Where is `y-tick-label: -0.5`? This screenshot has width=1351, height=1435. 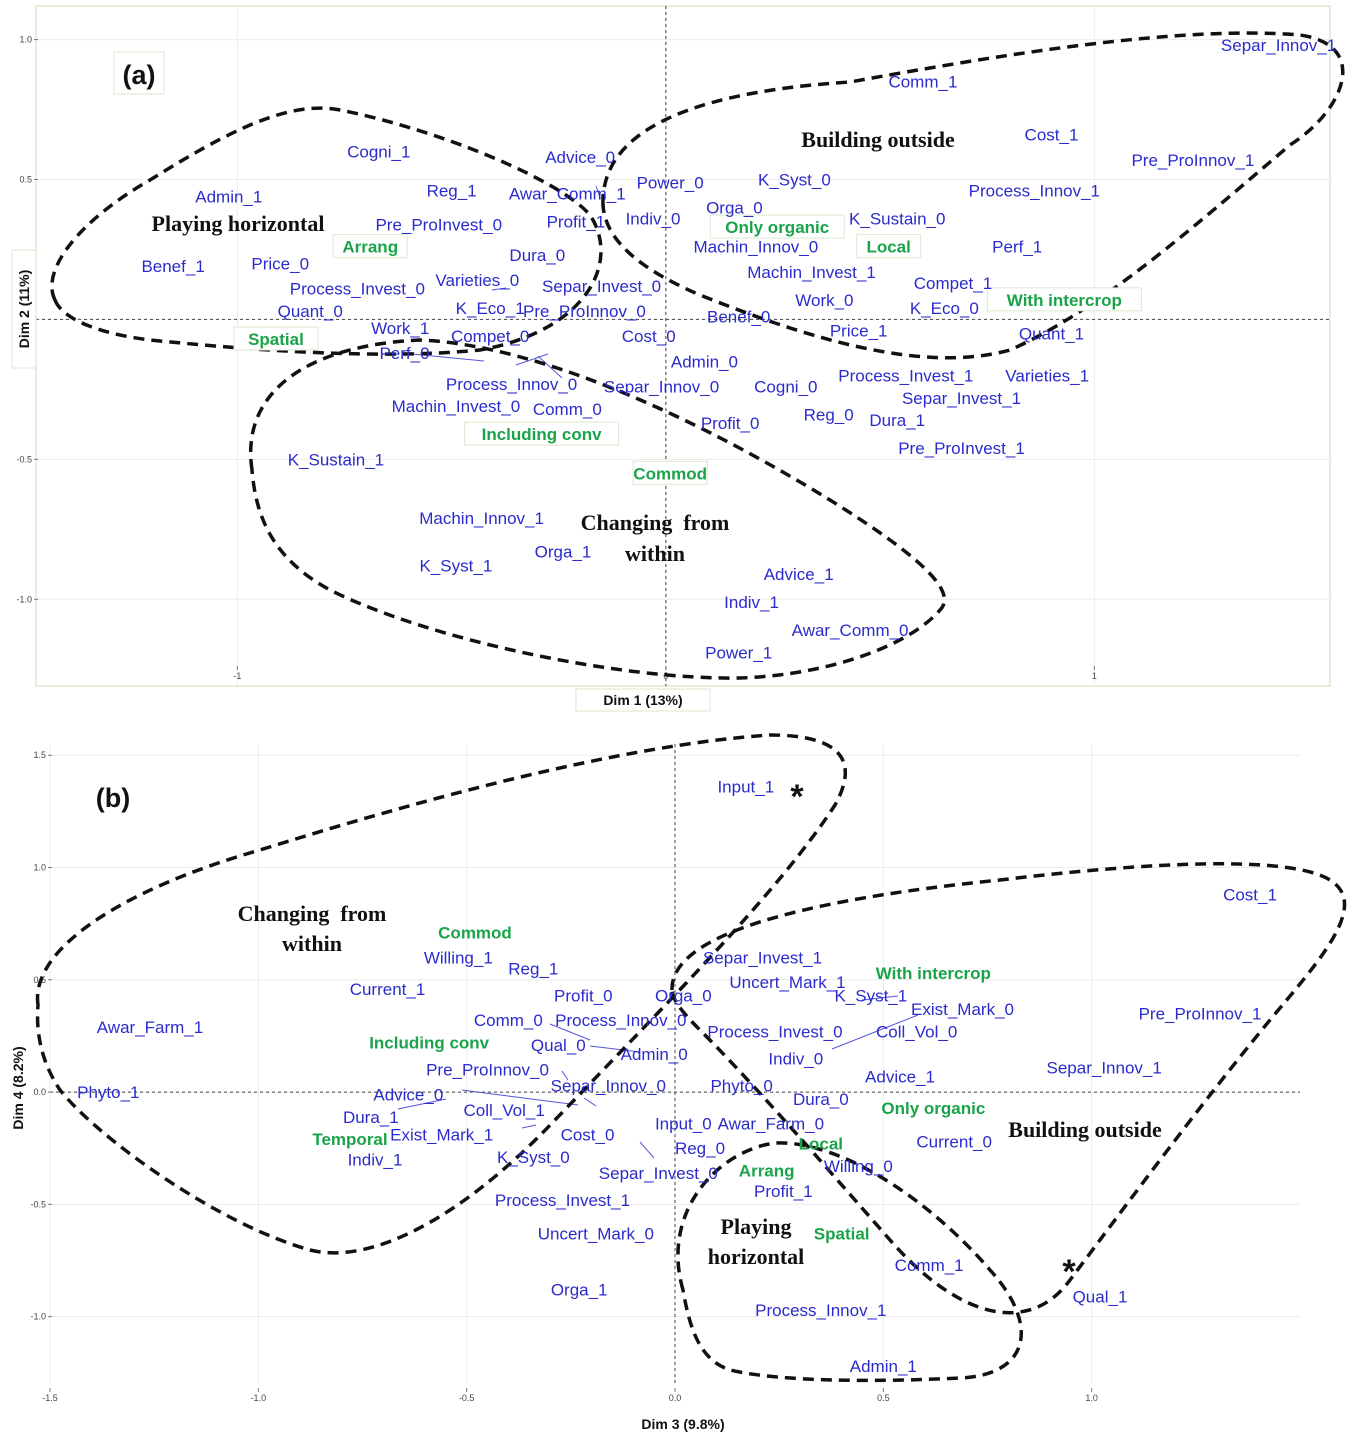 y-tick-label: -0.5 is located at coordinates (38, 1204).